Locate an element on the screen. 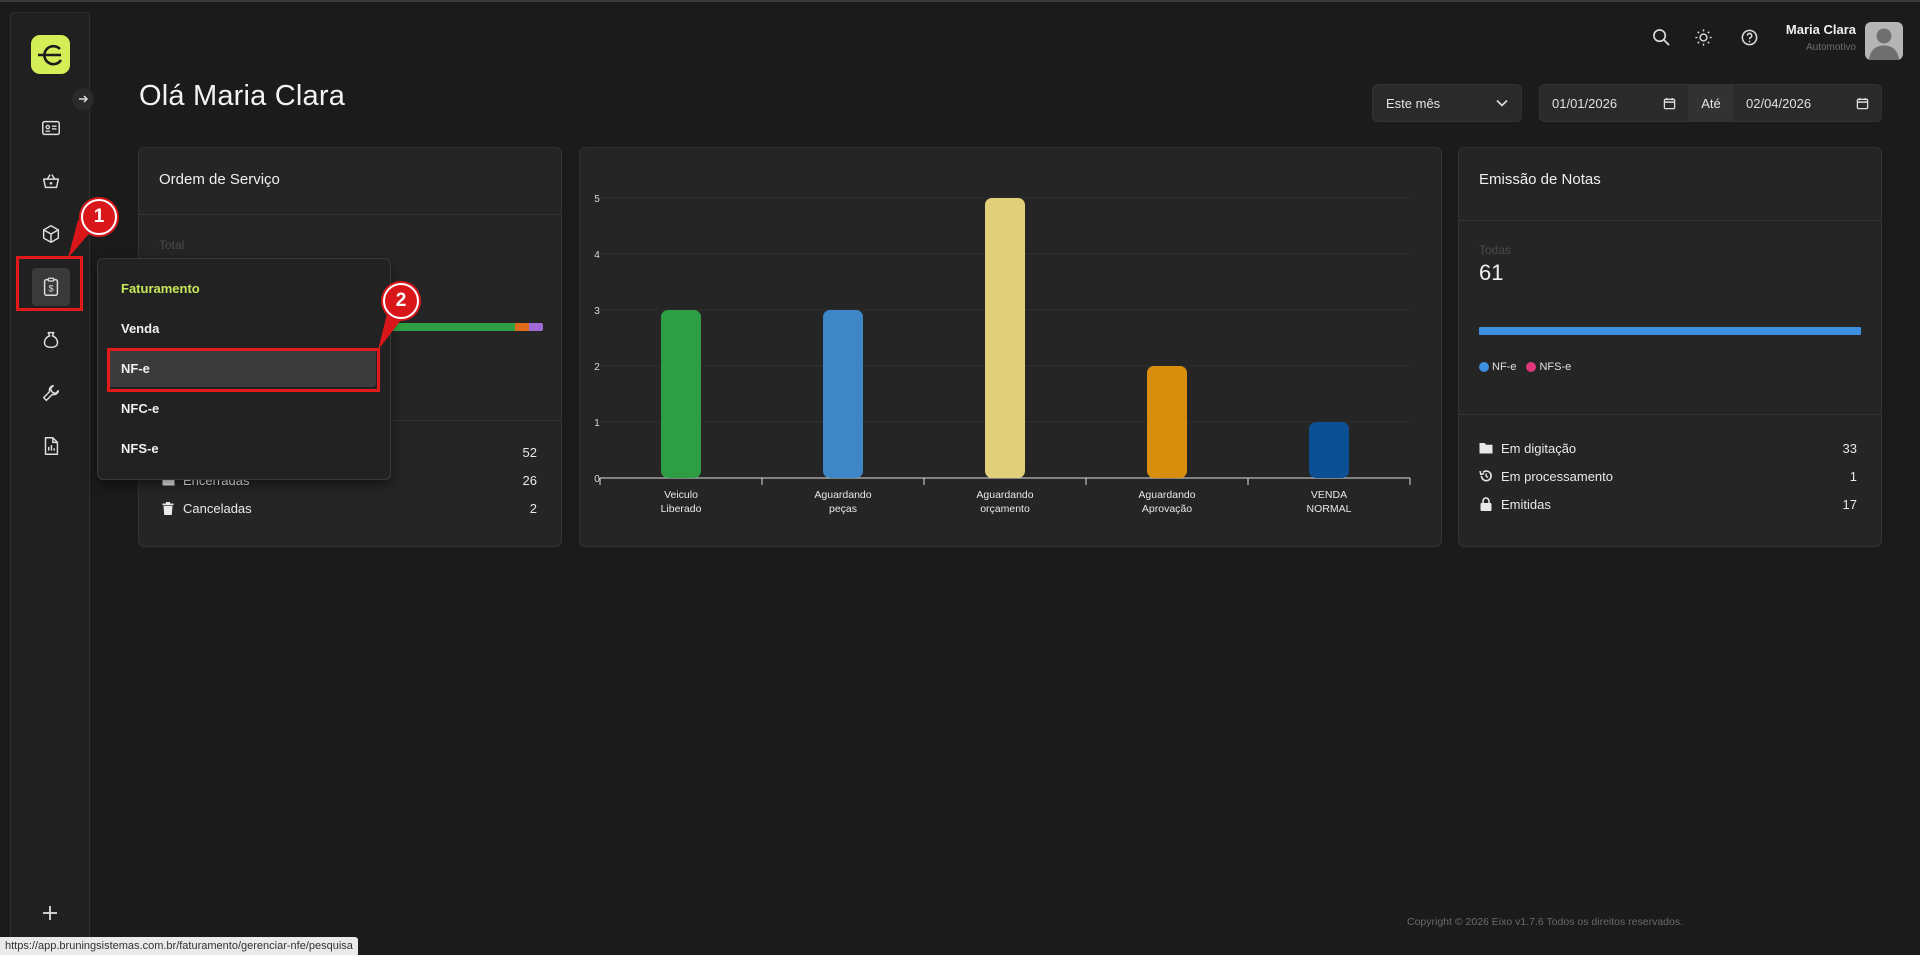 The height and width of the screenshot is (955, 1920). sidebar-item-billing: $ is located at coordinates (51, 287).